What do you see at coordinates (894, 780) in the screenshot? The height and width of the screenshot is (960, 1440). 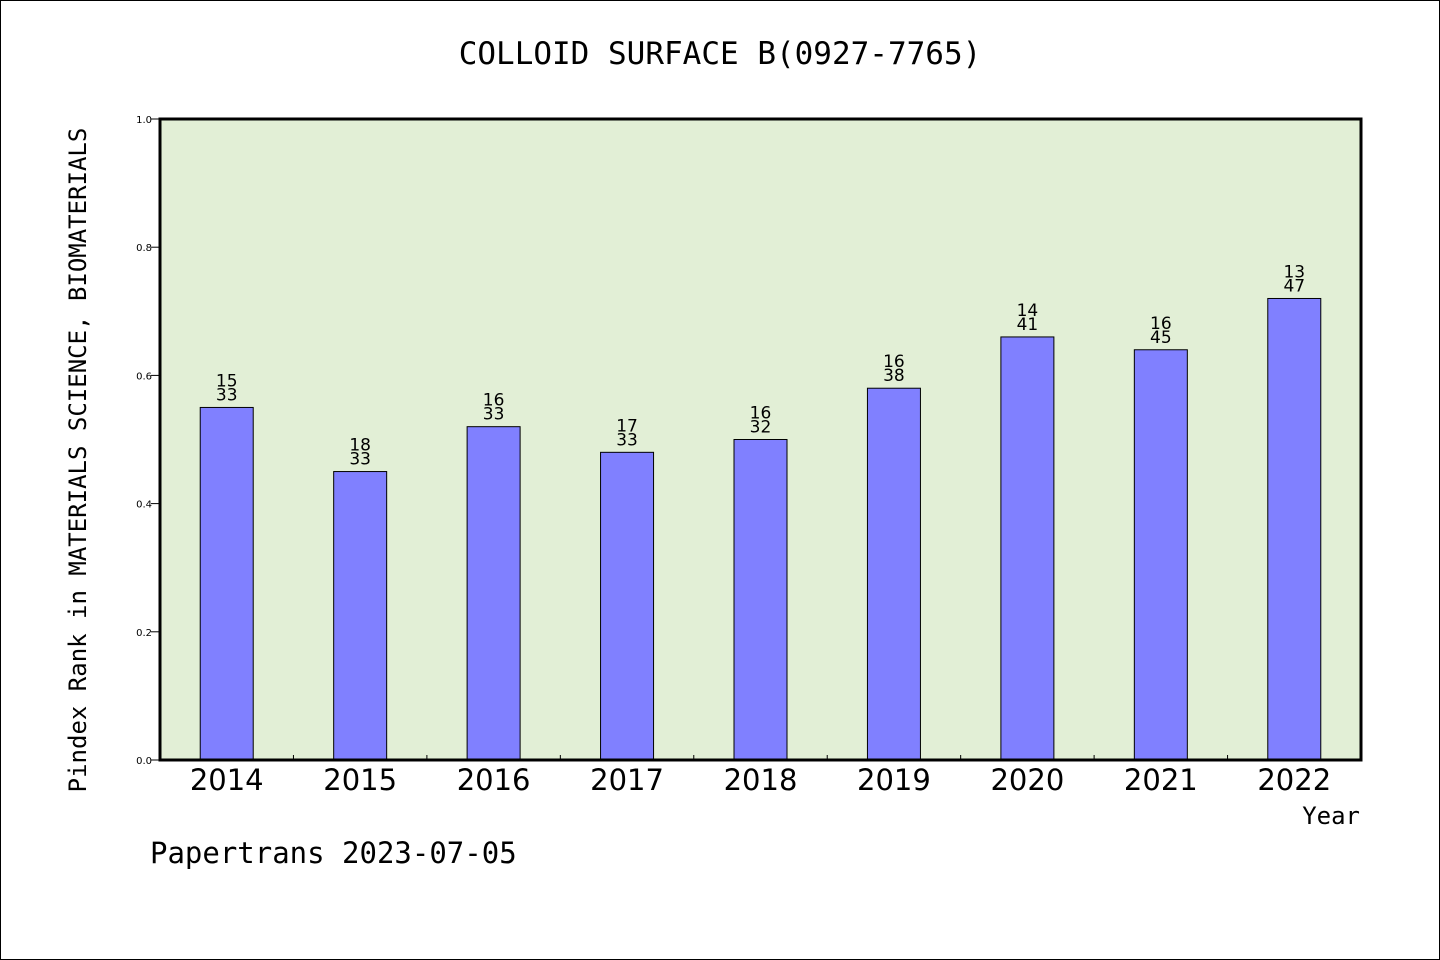 I see `x-tick-label: 2019` at bounding box center [894, 780].